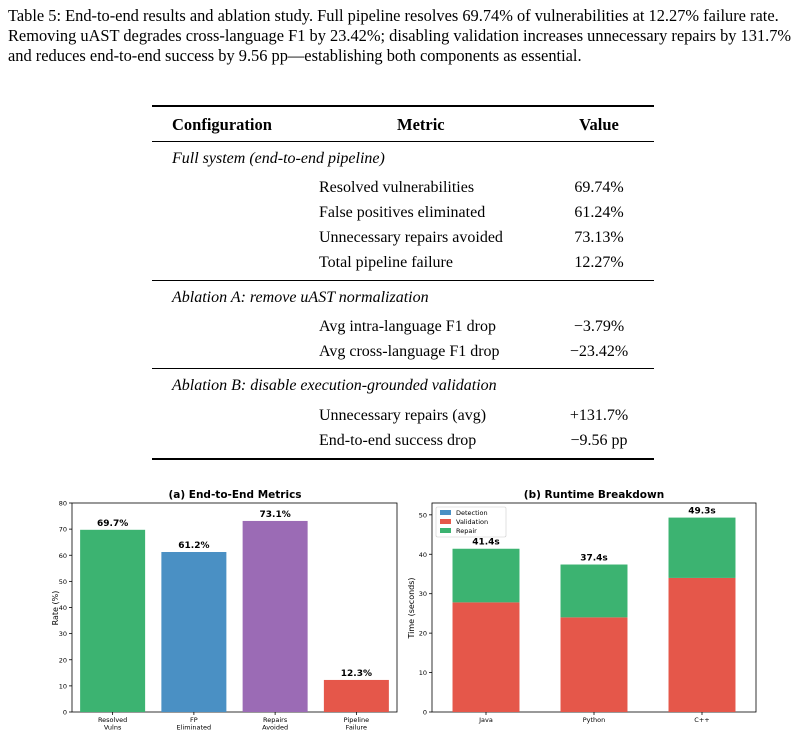  Describe the element at coordinates (275, 515) in the screenshot. I see `bar-data-label: 73.1%` at that location.